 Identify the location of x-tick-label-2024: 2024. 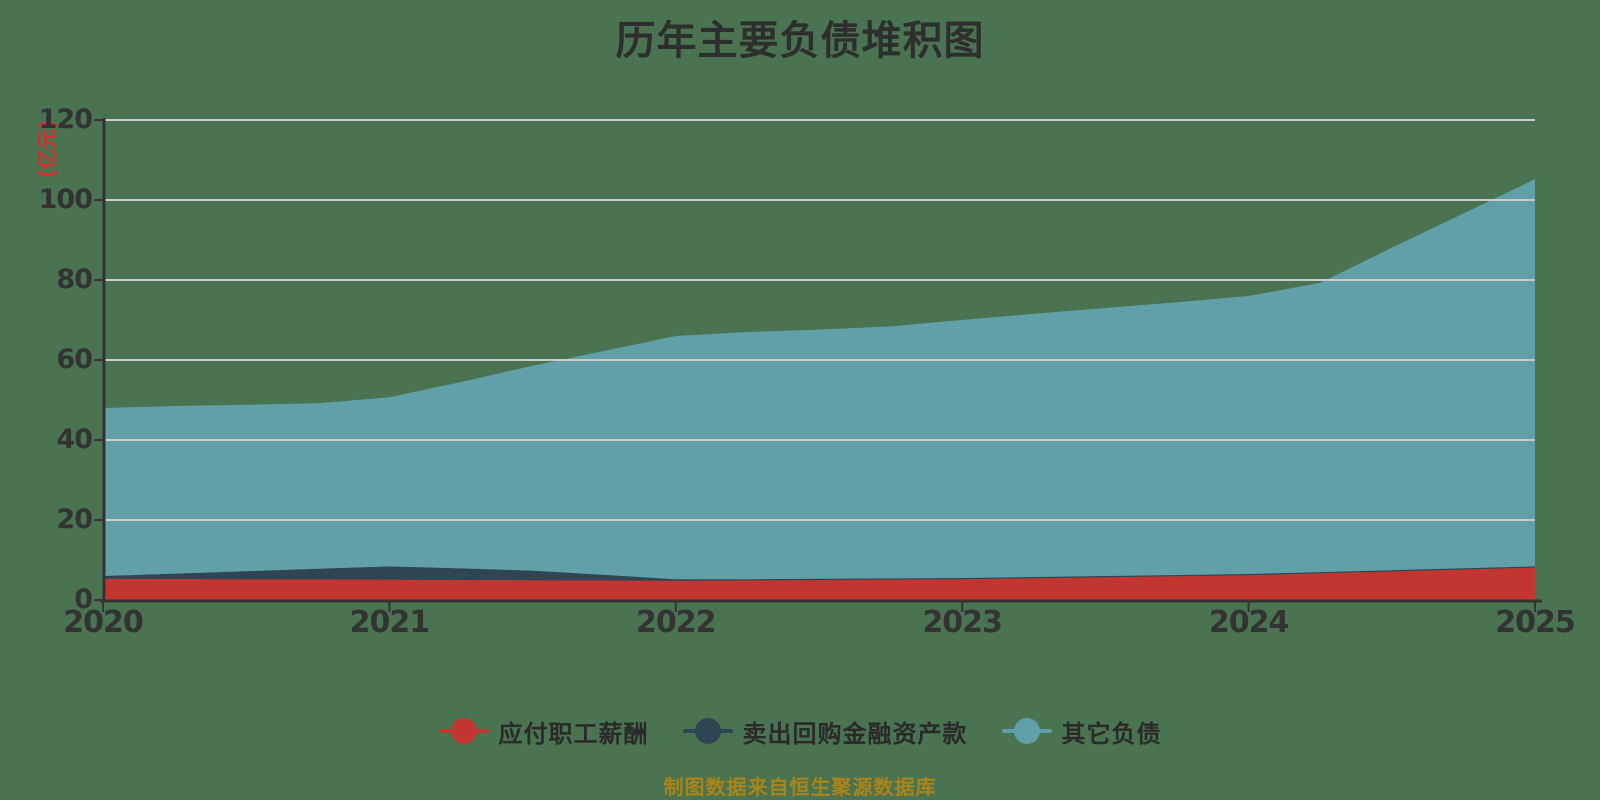
(1249, 622).